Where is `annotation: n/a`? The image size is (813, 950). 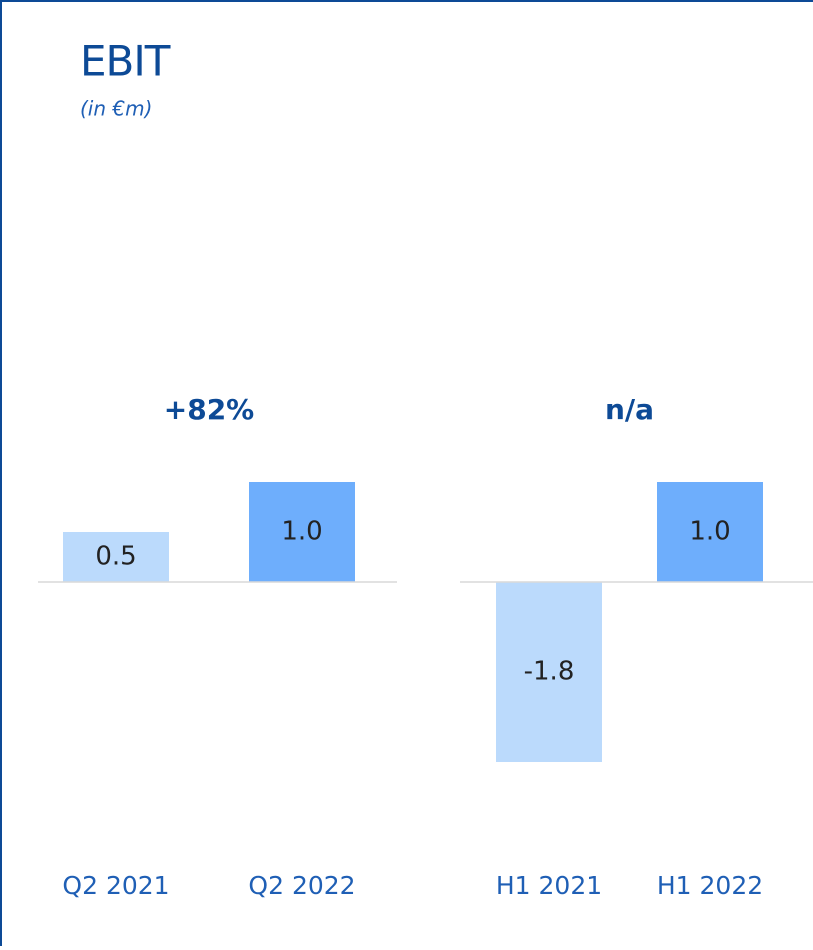
annotation: n/a is located at coordinates (629, 409).